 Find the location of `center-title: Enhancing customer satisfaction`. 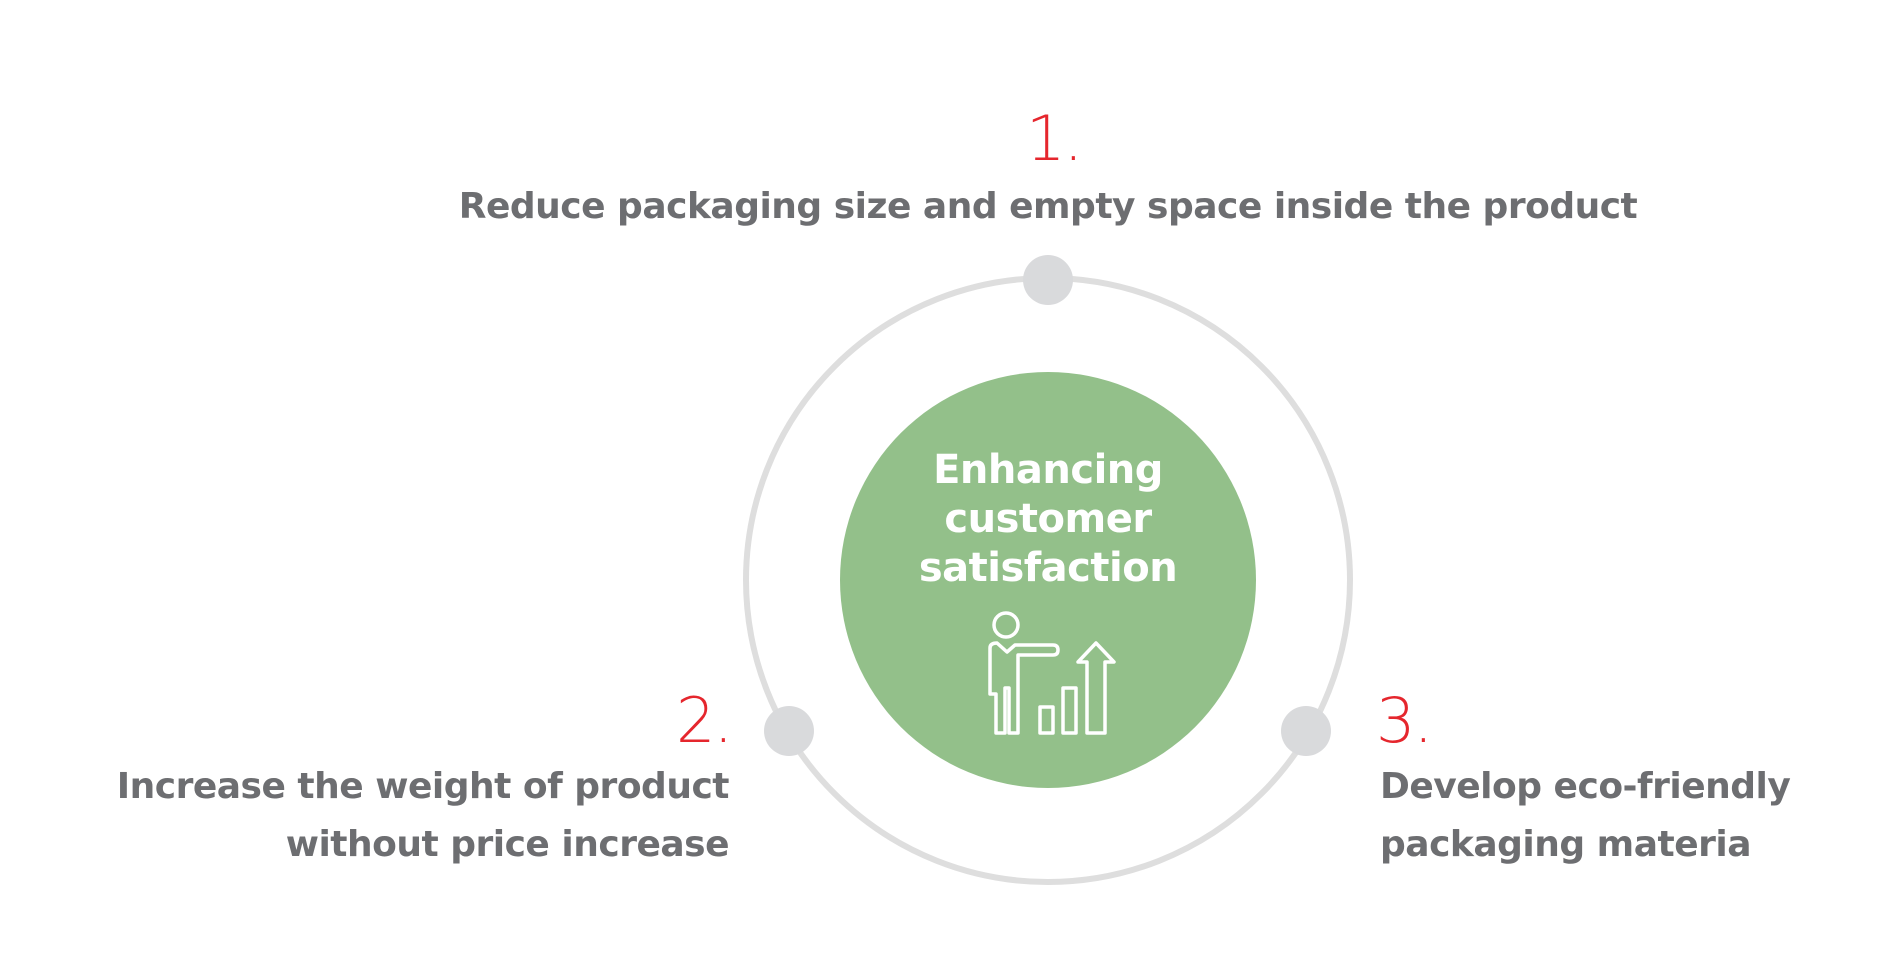

center-title: Enhancing customer satisfaction is located at coordinates (1048, 519).